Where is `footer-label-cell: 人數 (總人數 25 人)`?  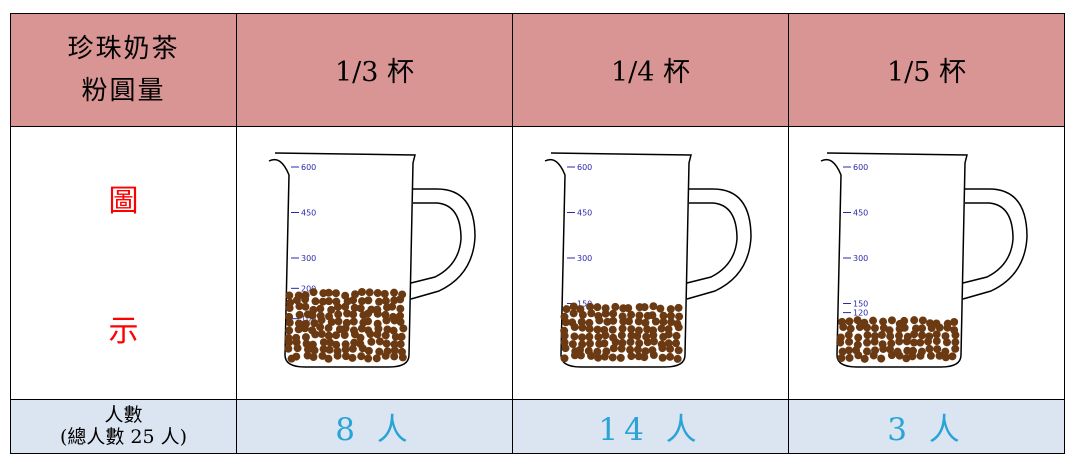 footer-label-cell: 人數 (總人數 25 人) is located at coordinates (123, 426).